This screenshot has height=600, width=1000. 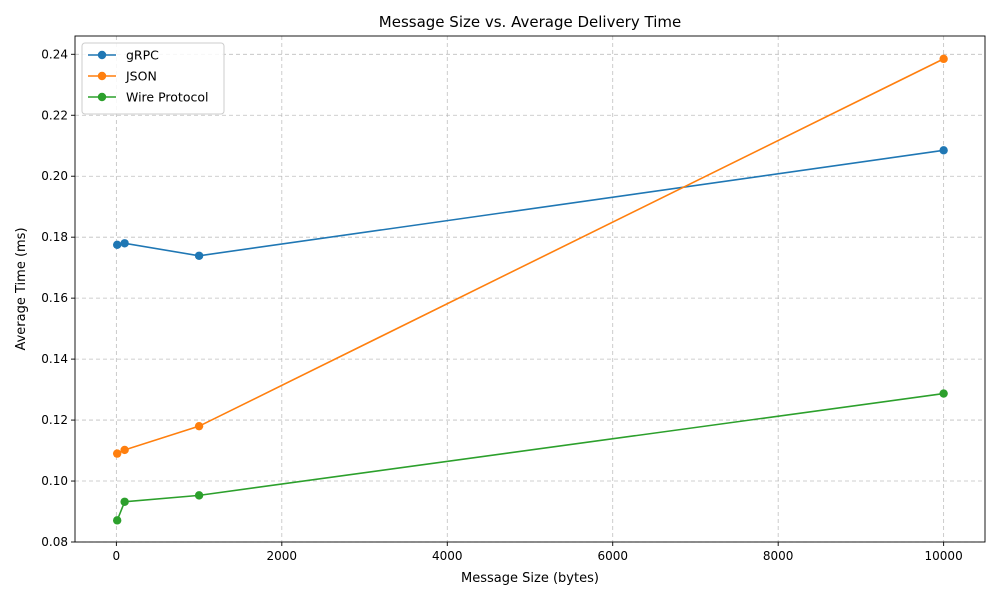 I want to click on y-tick-label: 0.08, so click(x=54, y=542).